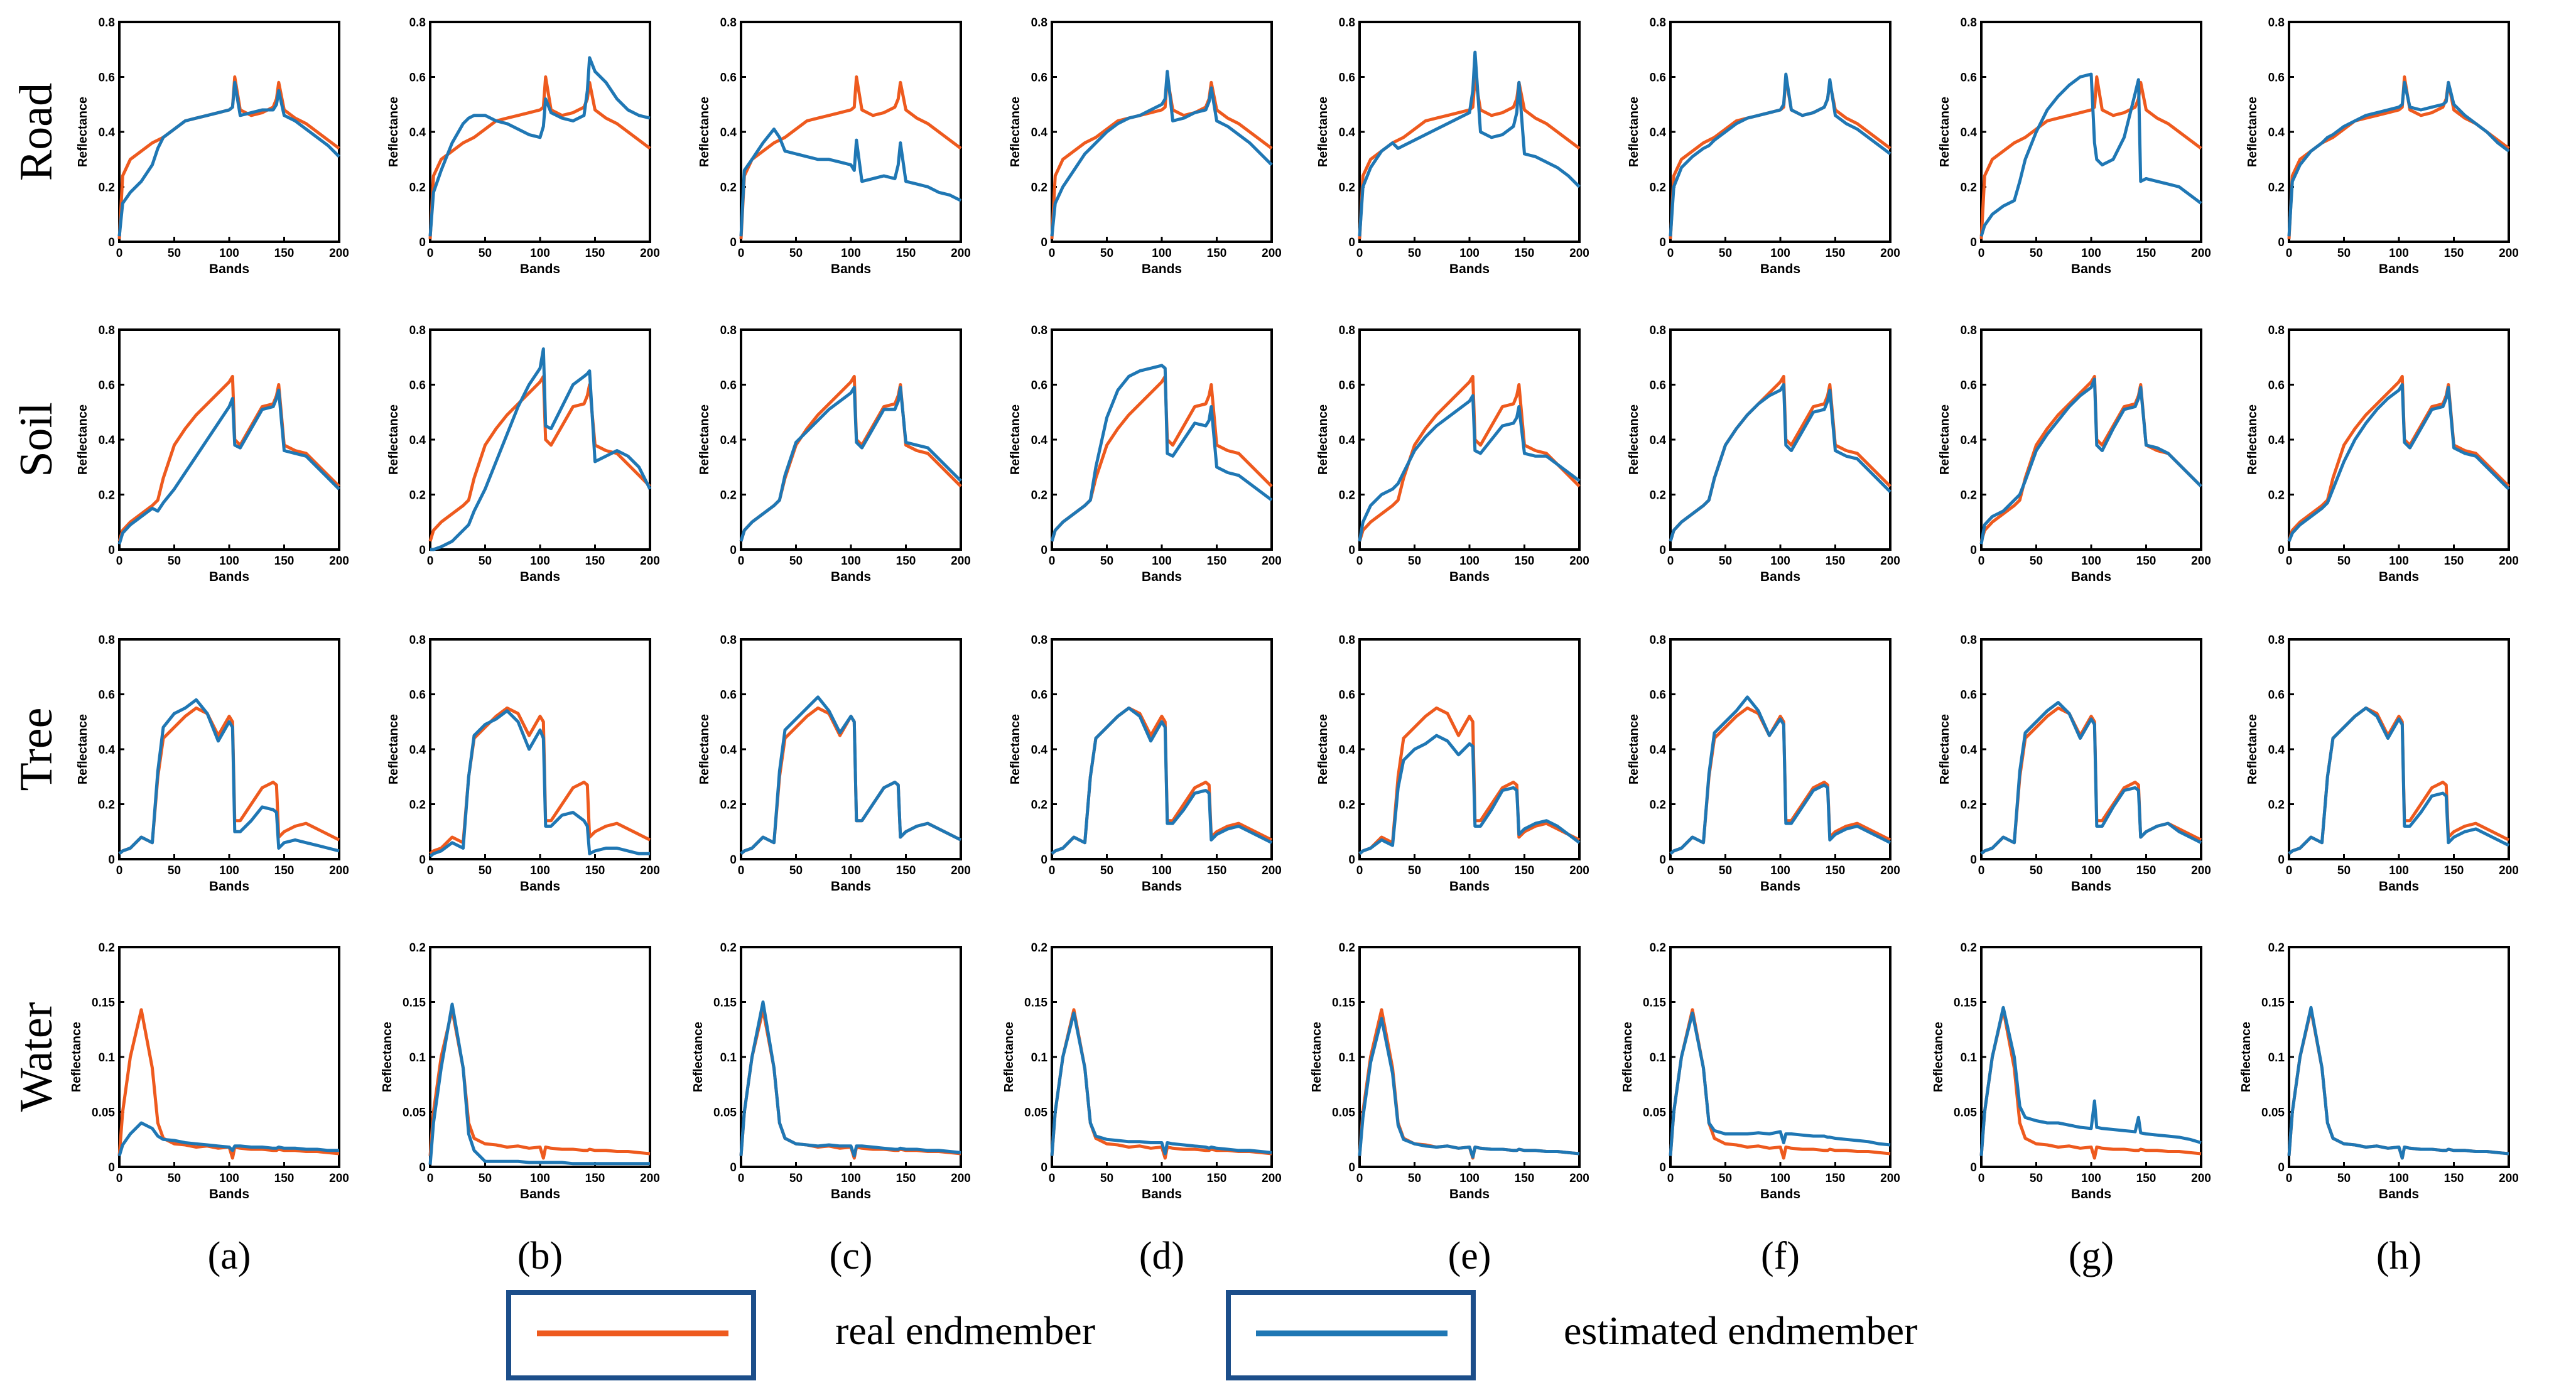 The width and height of the screenshot is (2576, 1398). I want to click on column-label-b: (b), so click(540, 1256).